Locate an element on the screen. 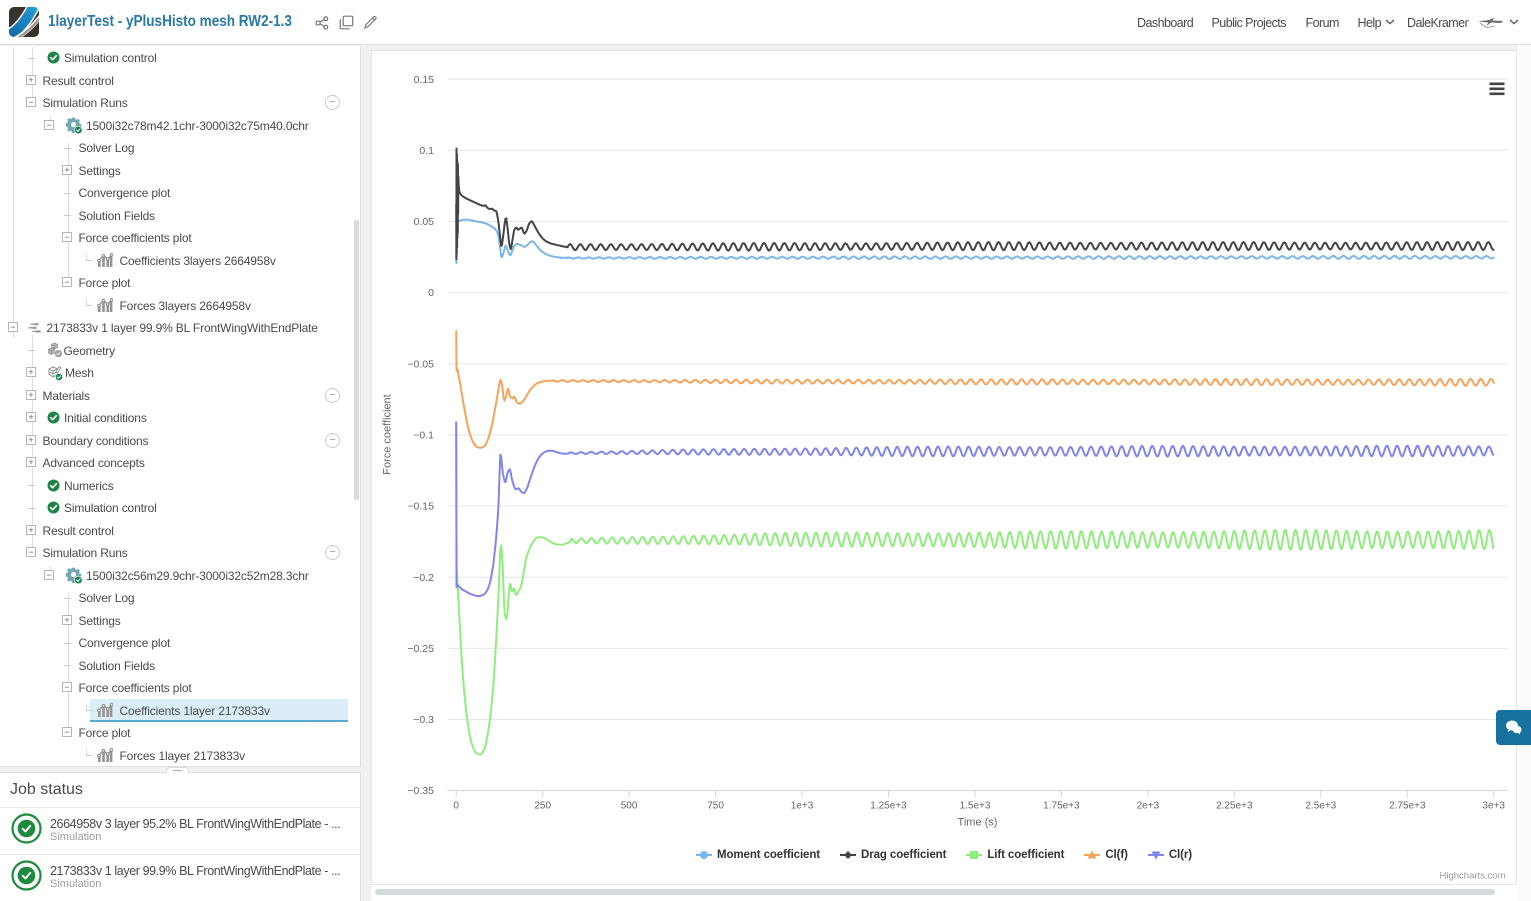  svg-text: −0.25 is located at coordinates (420, 648).